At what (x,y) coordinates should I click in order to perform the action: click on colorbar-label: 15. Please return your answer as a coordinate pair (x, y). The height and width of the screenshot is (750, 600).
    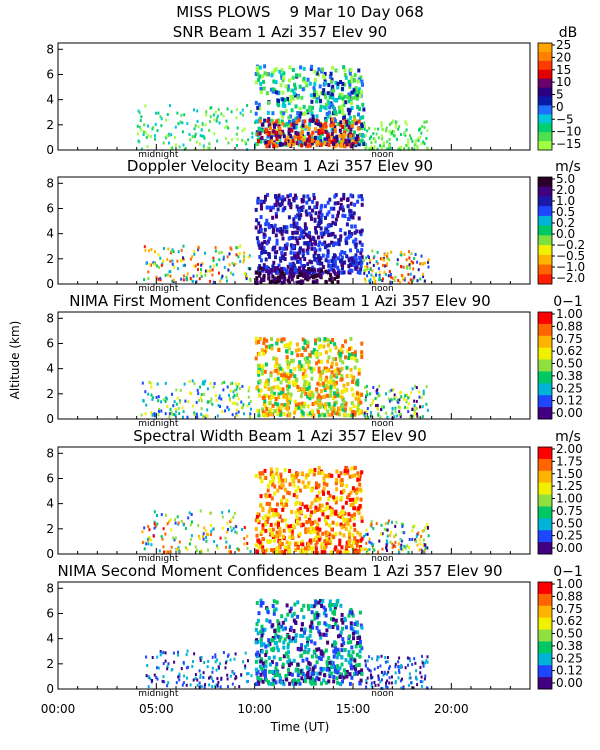
    Looking at the image, I should click on (563, 70).